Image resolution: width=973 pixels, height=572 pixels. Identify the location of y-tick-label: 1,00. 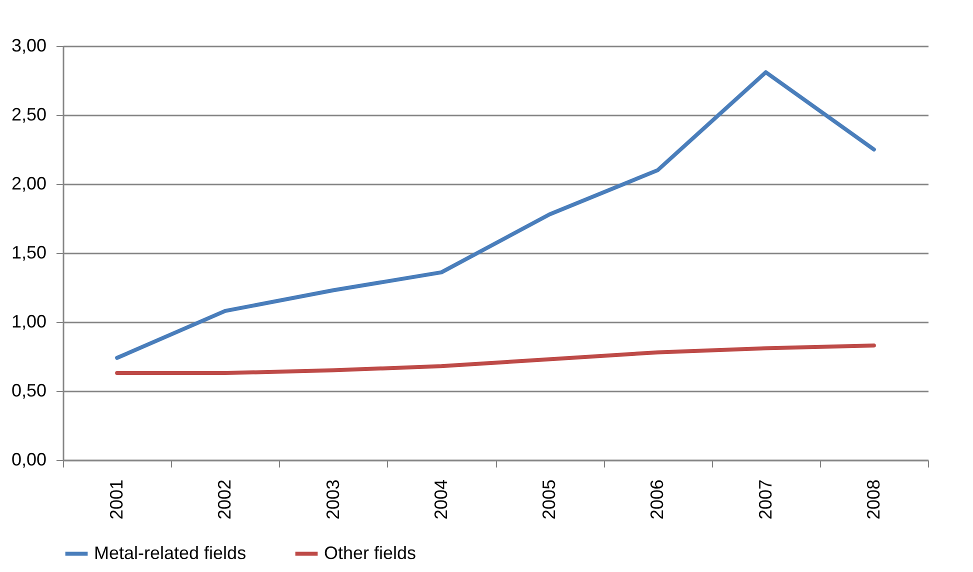
(28, 322).